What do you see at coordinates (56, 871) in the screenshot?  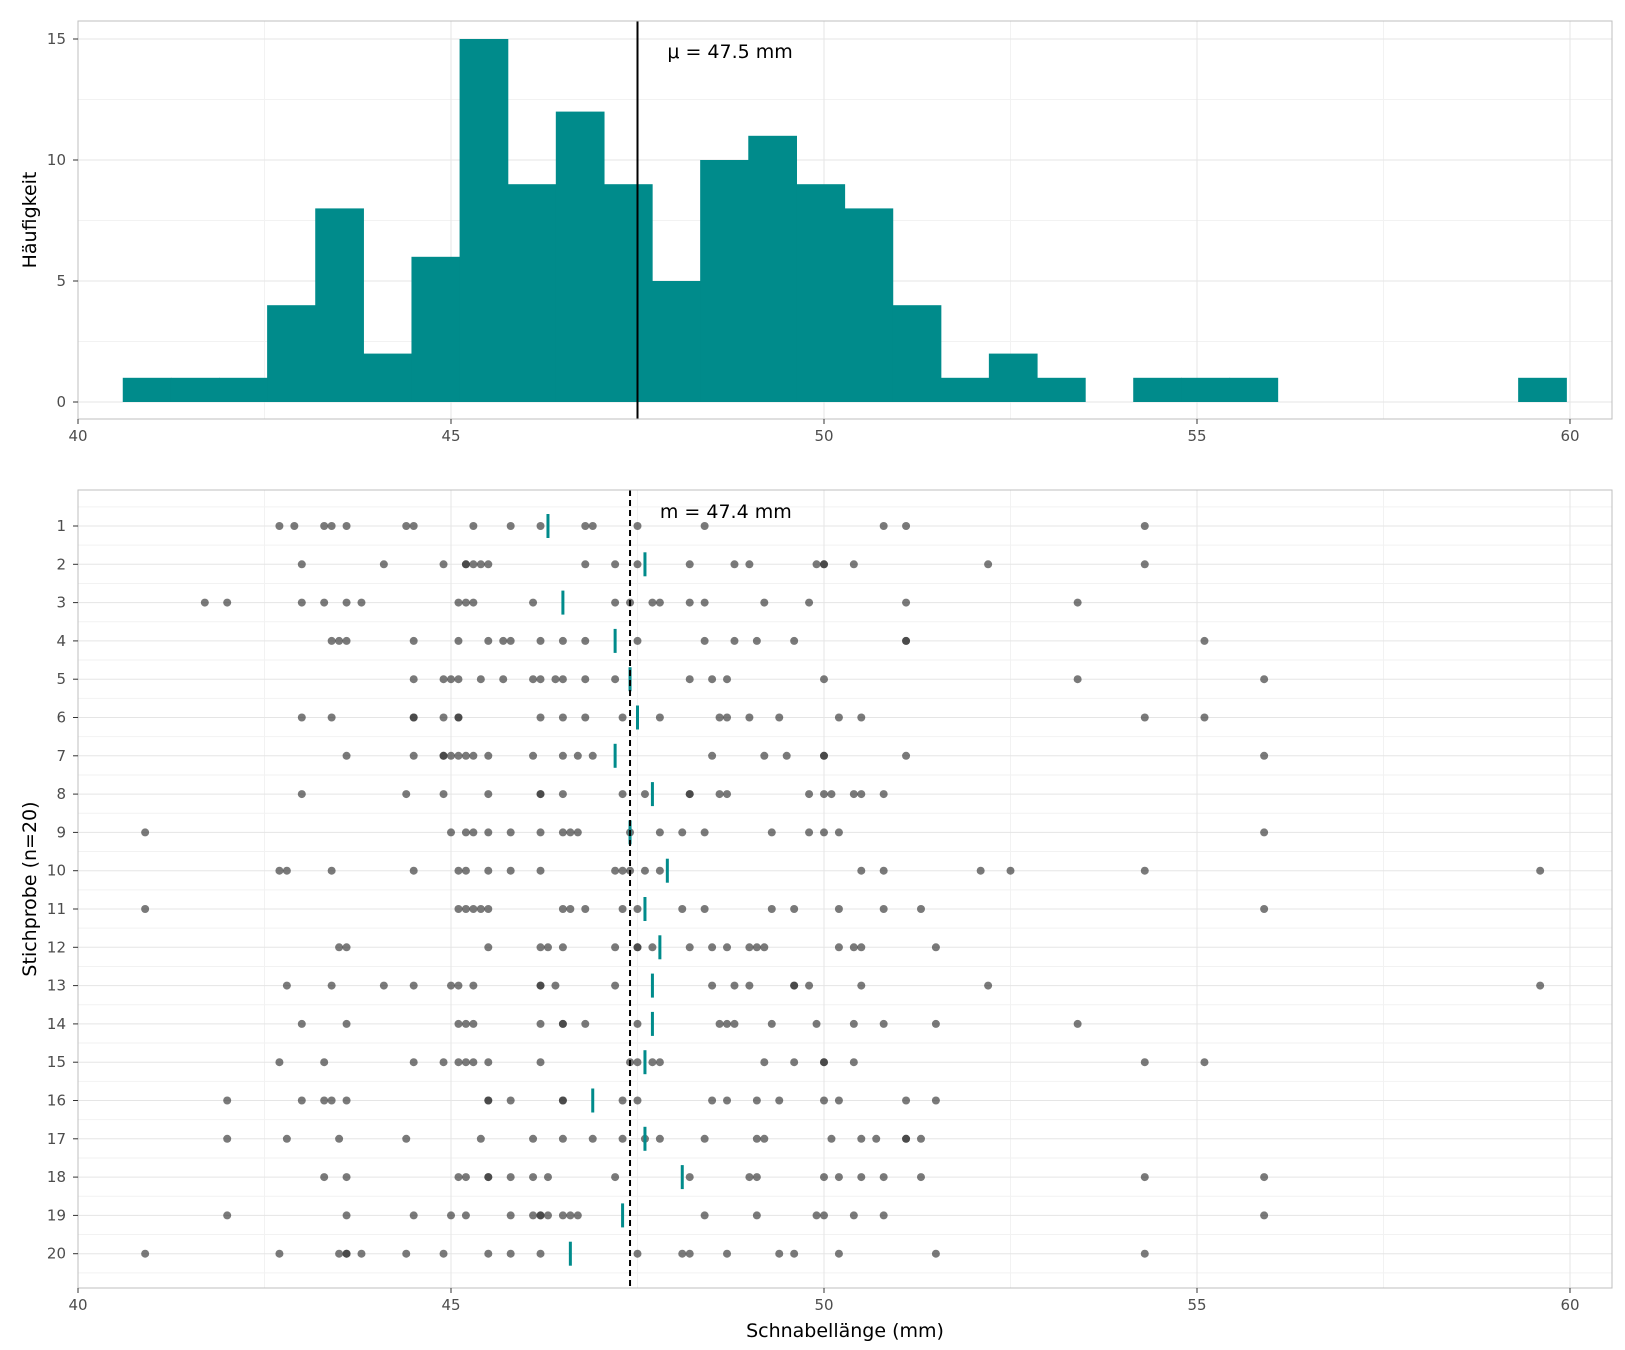 I see `strip-y-tick-label: 10` at bounding box center [56, 871].